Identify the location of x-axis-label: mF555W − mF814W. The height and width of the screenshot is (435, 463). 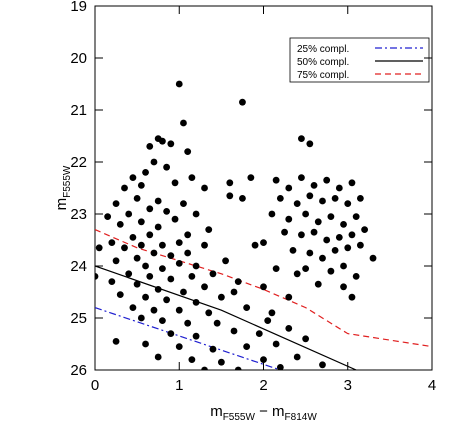
(263, 413).